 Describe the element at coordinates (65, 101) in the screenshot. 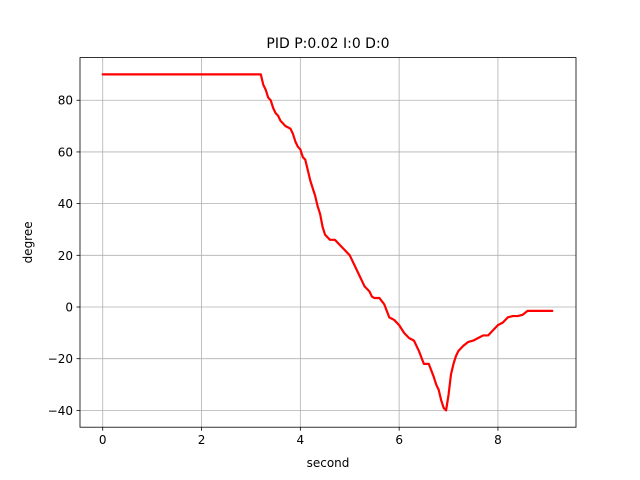

I see `y-tick-label: 80` at that location.